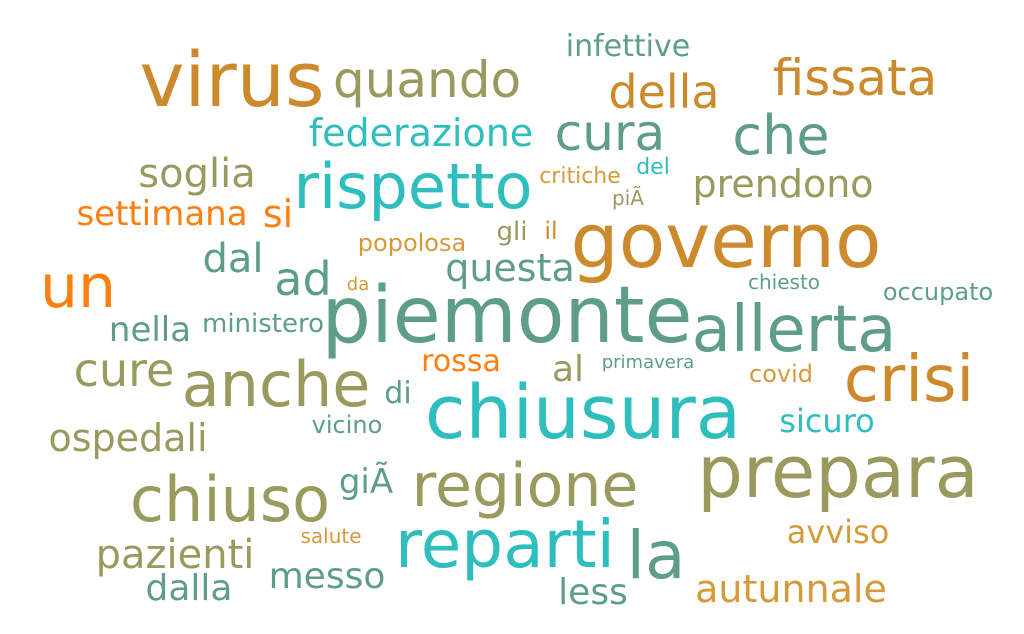 The height and width of the screenshot is (634, 1024). What do you see at coordinates (197, 174) in the screenshot?
I see `cloud-word: soglia` at bounding box center [197, 174].